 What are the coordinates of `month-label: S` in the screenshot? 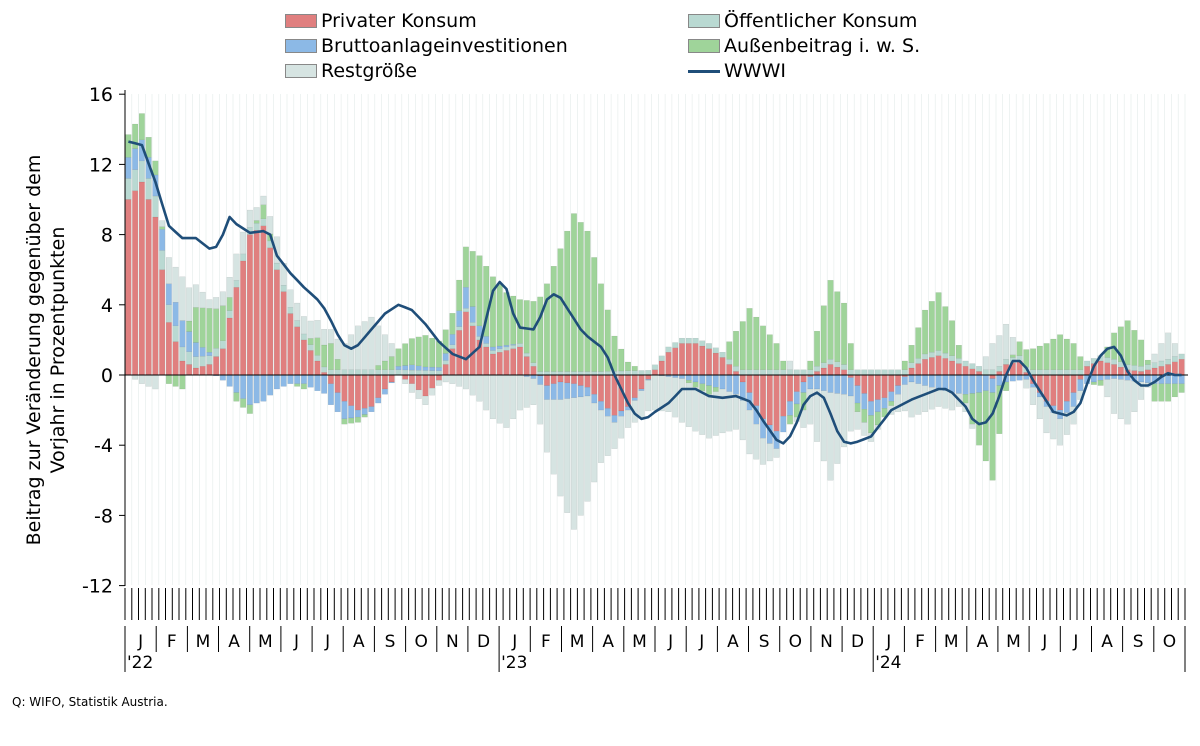 It's located at (390, 642).